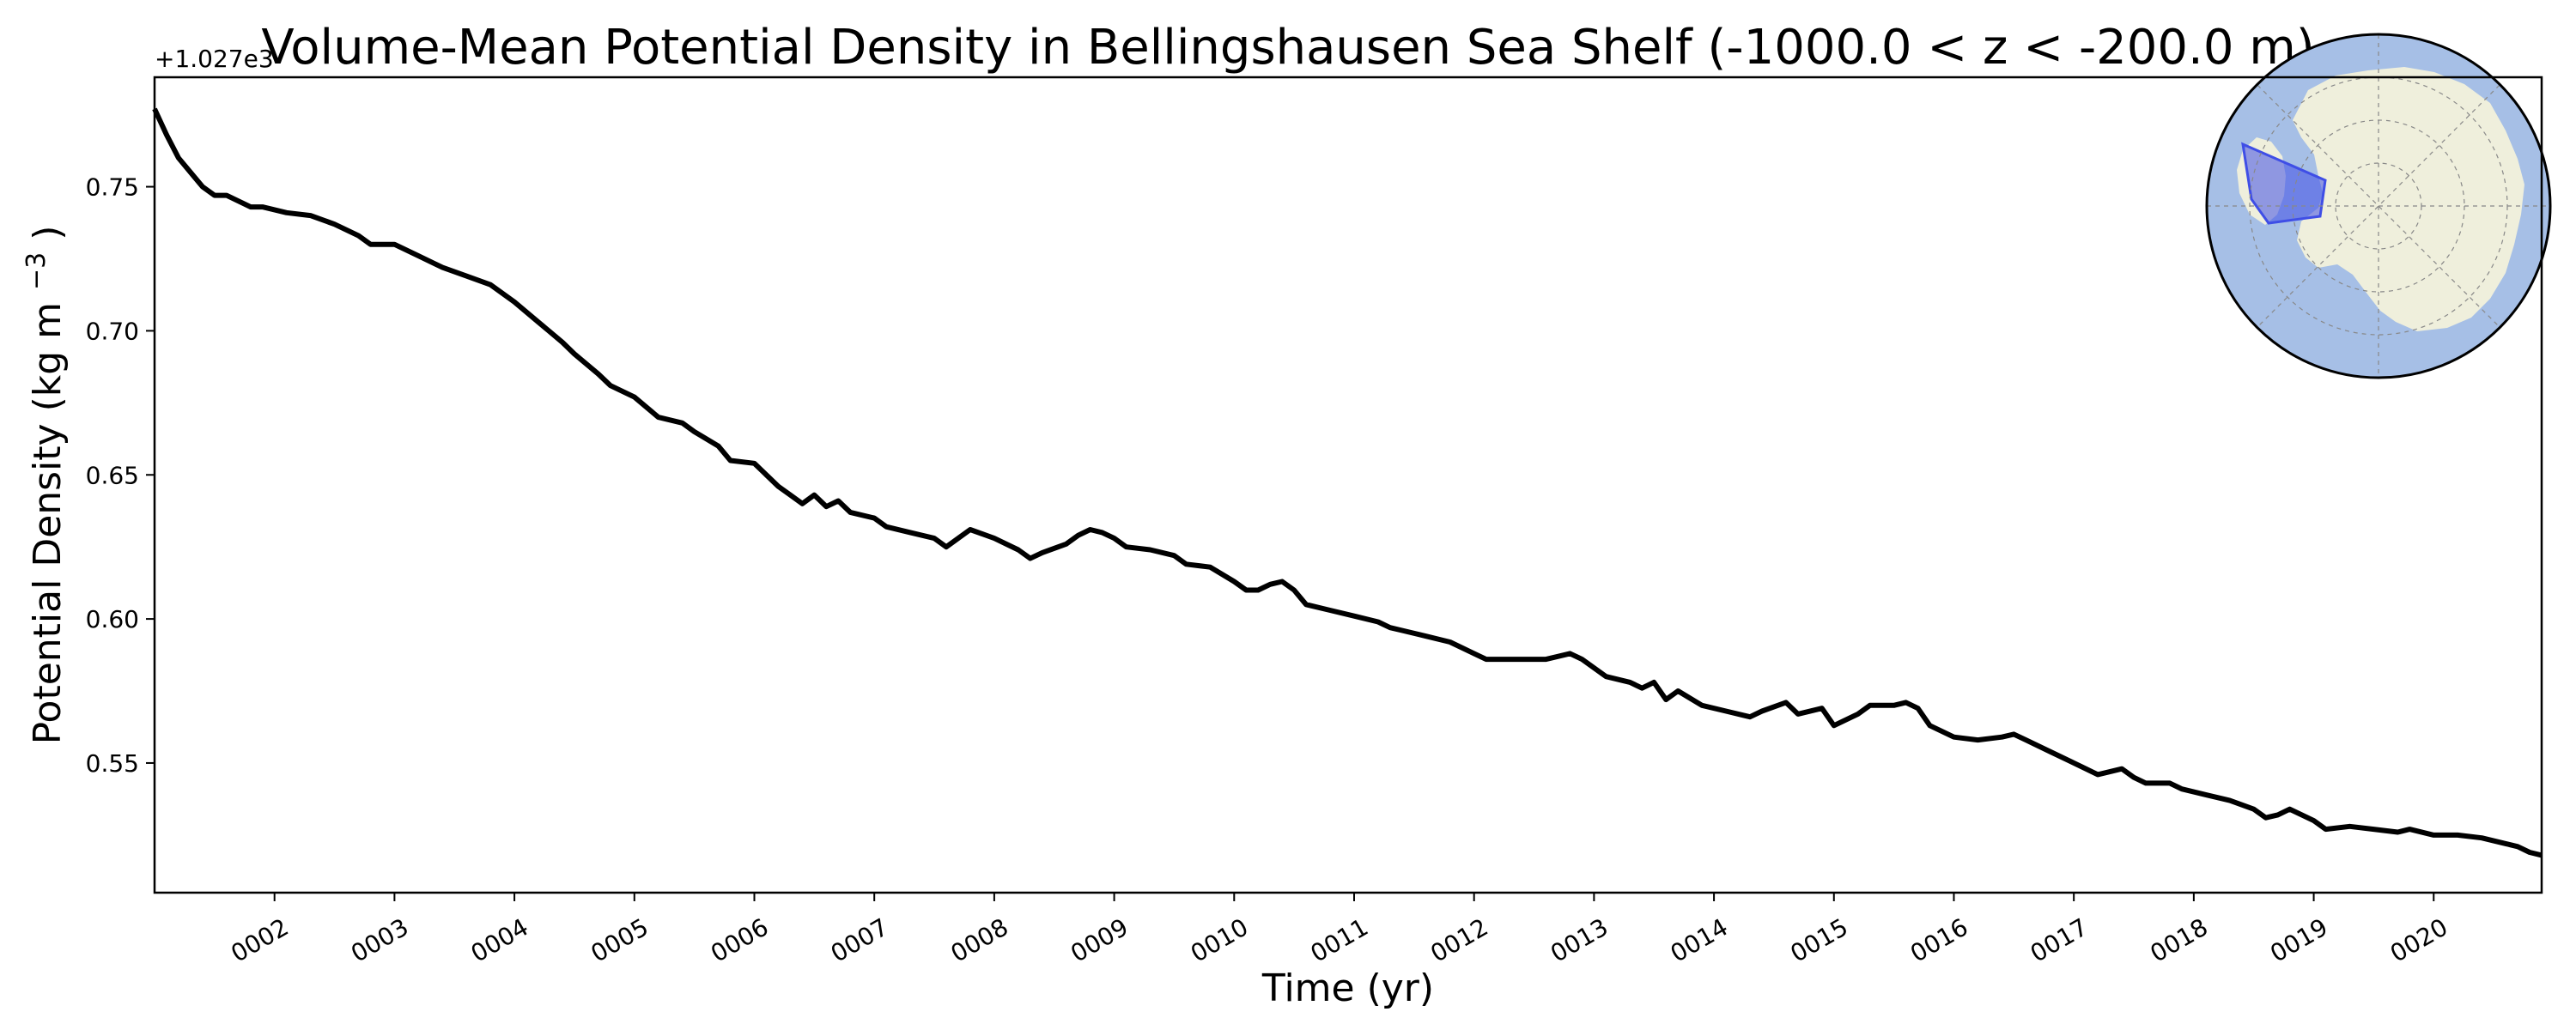  What do you see at coordinates (112, 187) in the screenshot?
I see `y-tick-label: 0.75` at bounding box center [112, 187].